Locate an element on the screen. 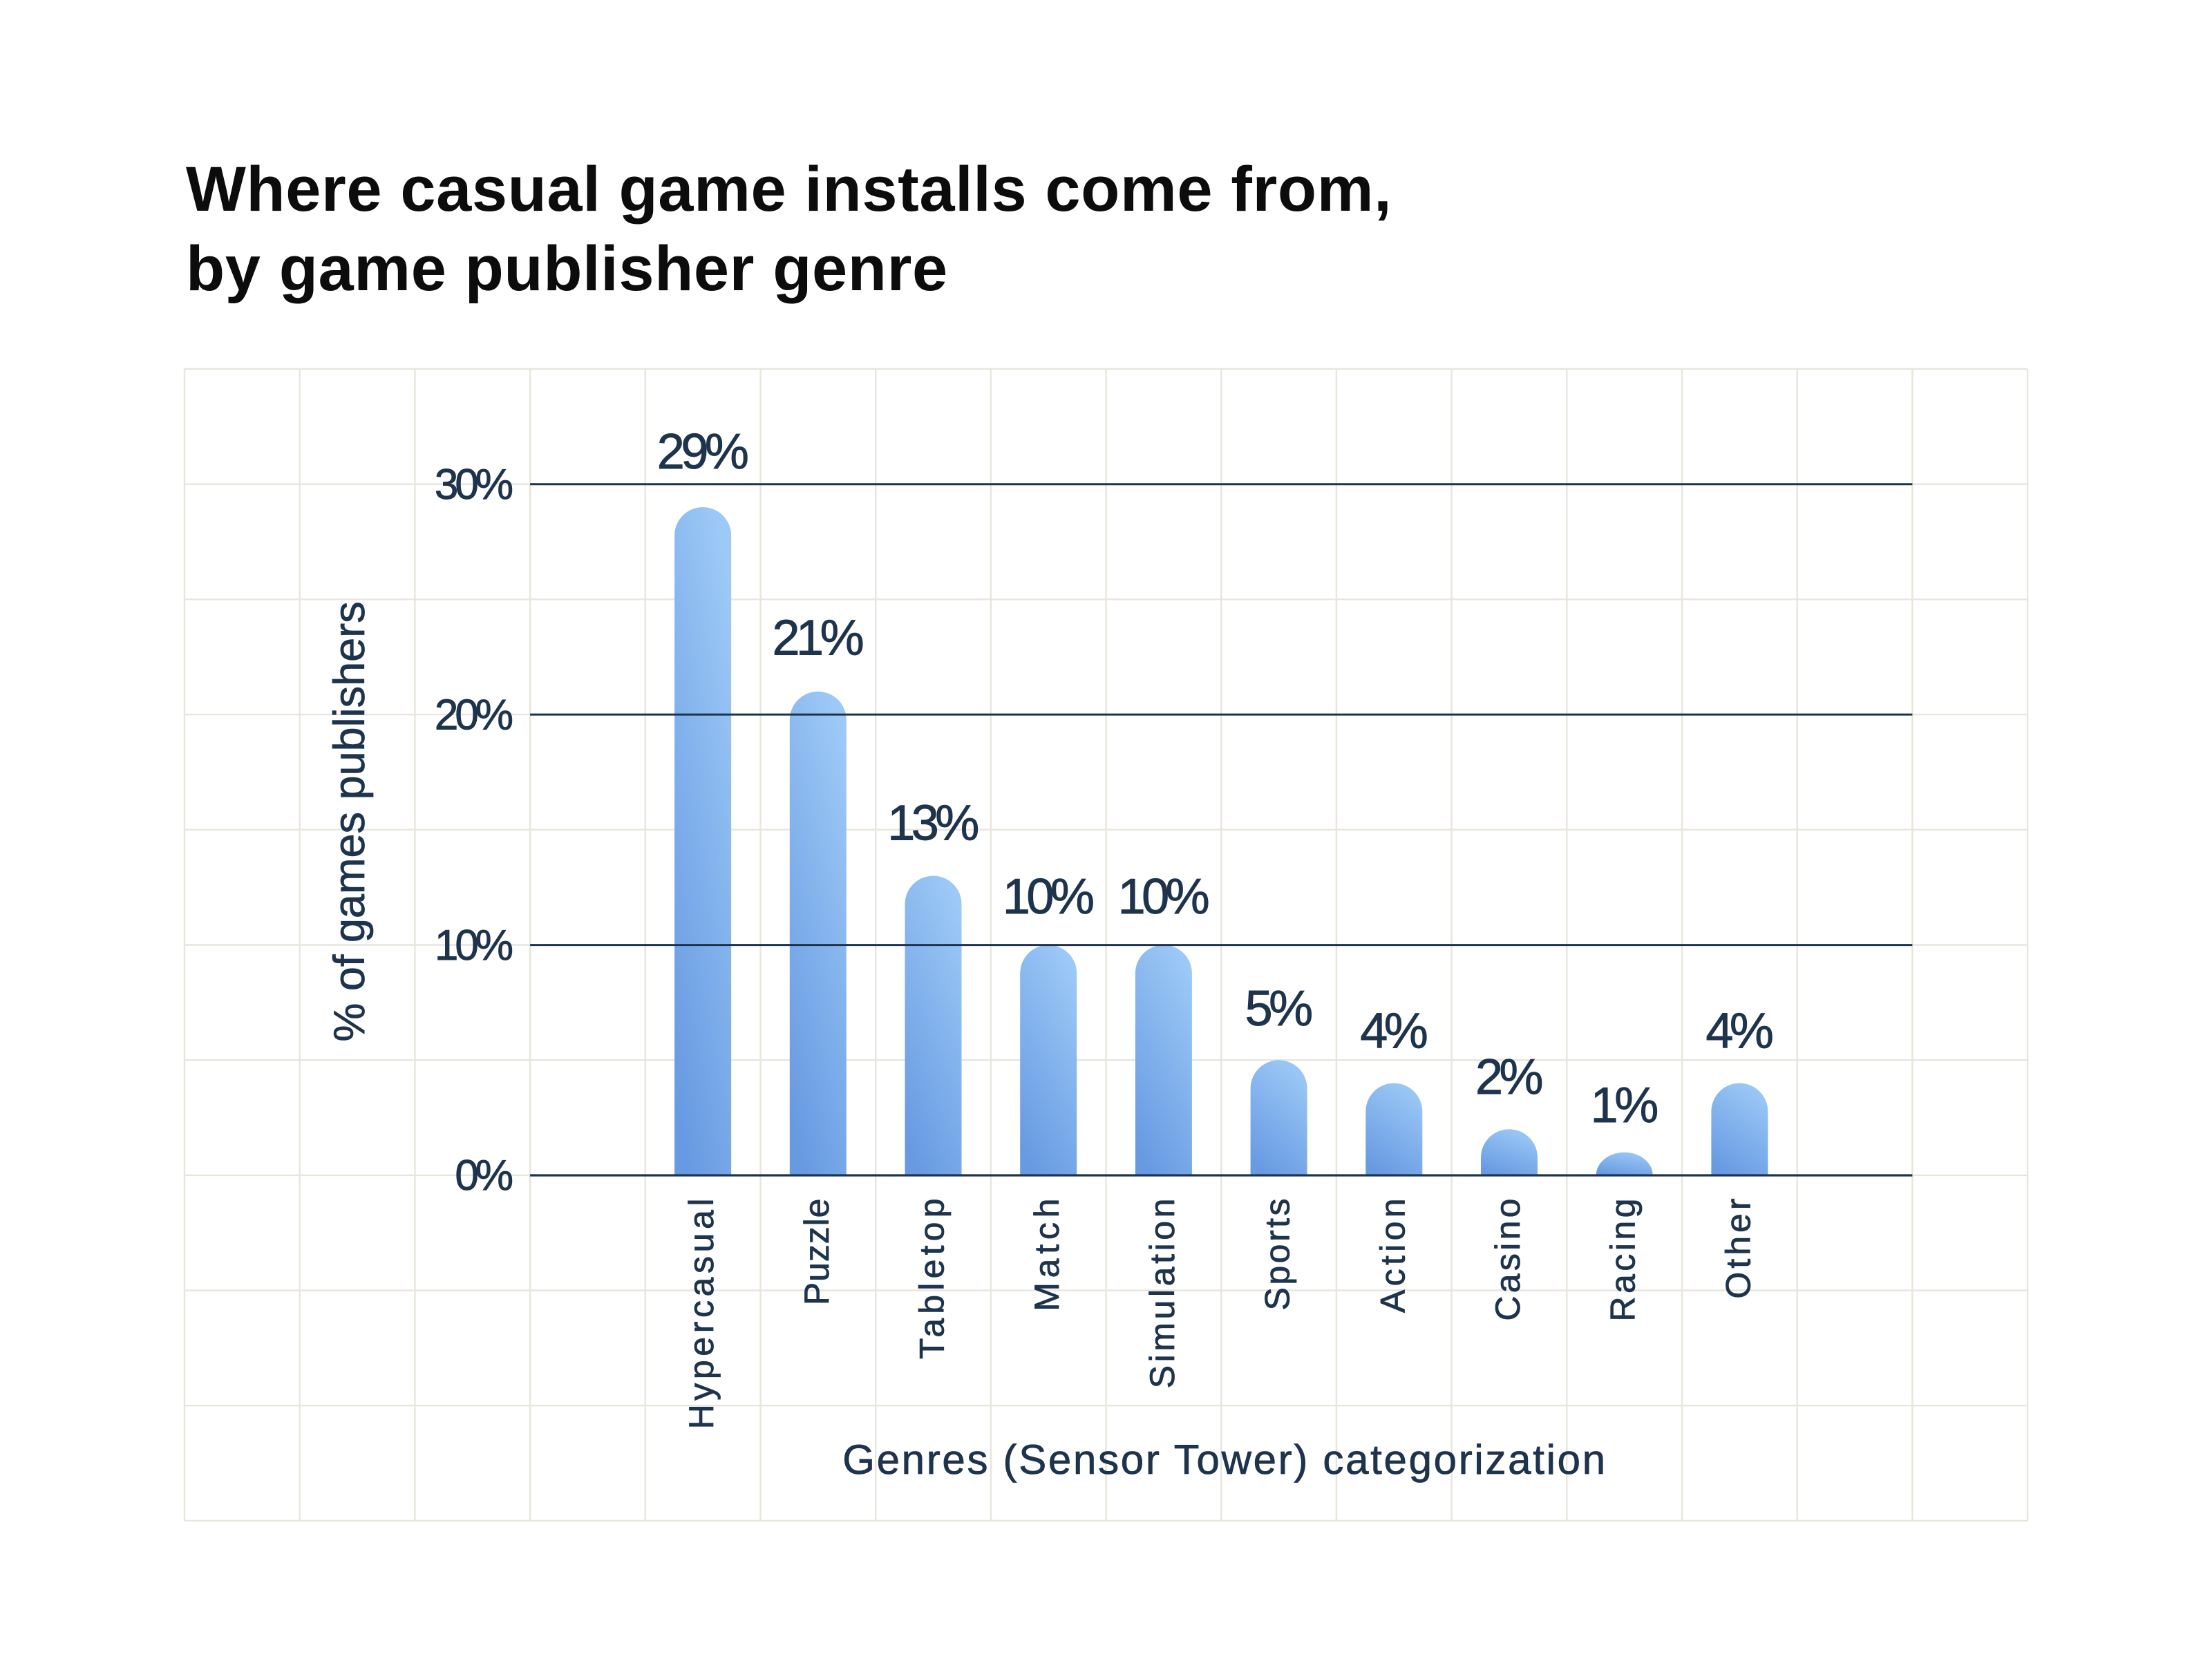  svg-text: Sports is located at coordinates (1277, 1253).